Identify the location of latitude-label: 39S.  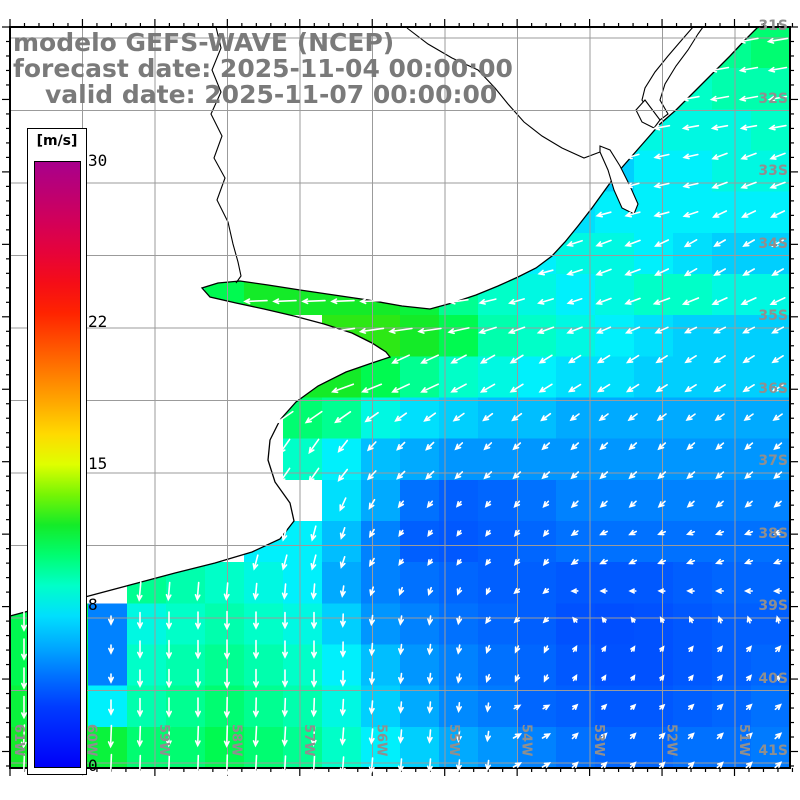
(773, 606).